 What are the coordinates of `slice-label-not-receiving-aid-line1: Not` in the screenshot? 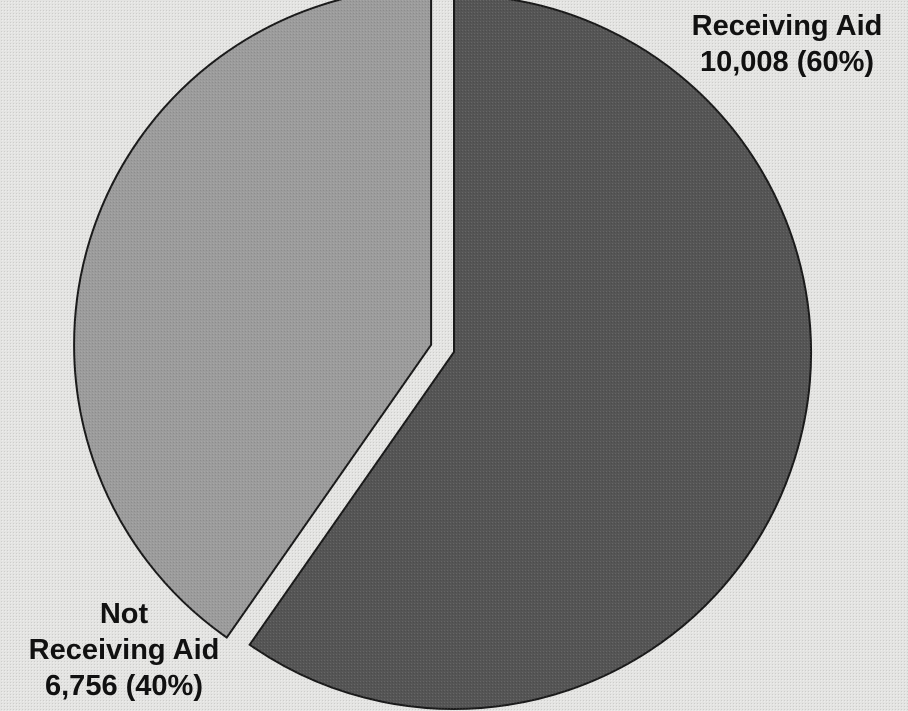 It's located at (124, 614).